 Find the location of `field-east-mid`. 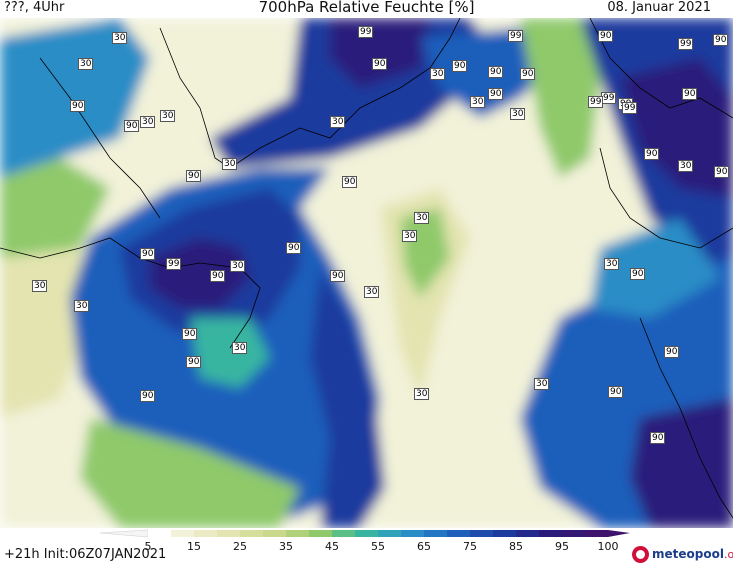

field-east-mid is located at coordinates (560, 98).